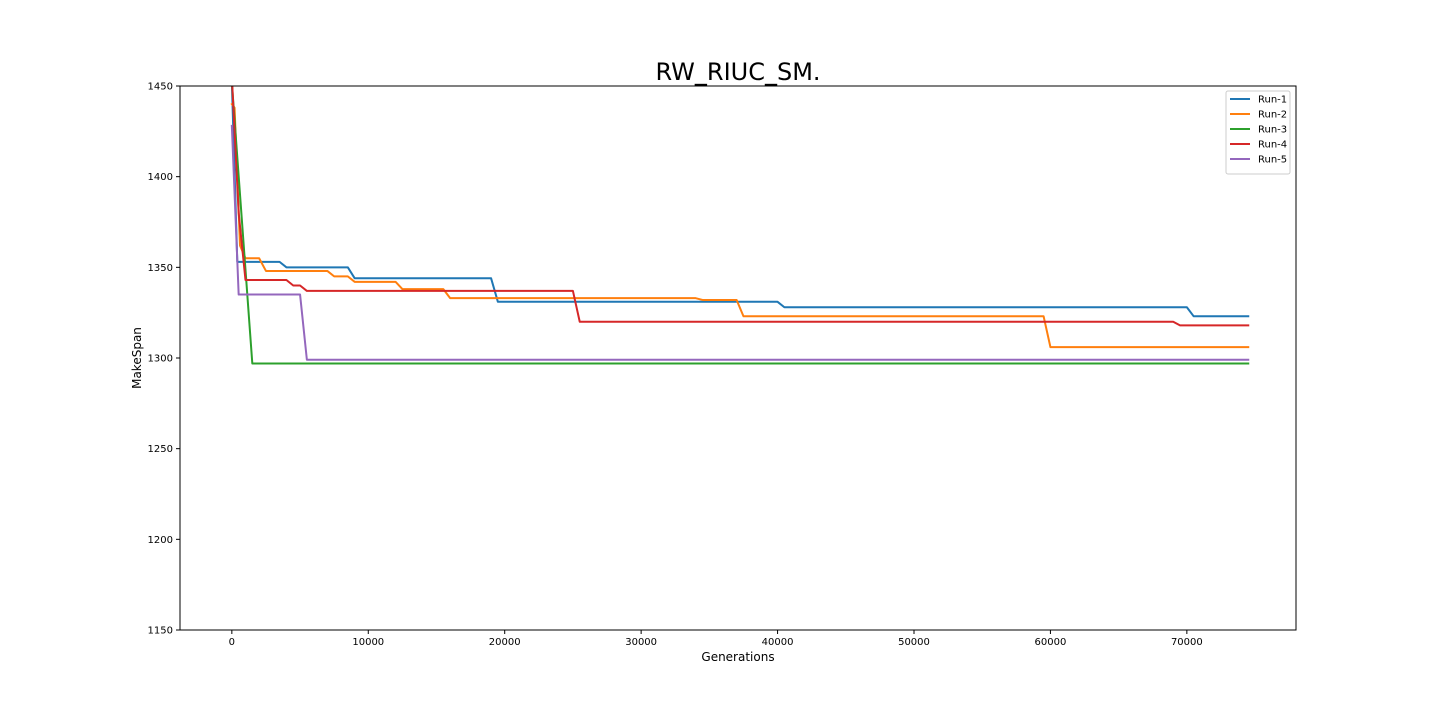  I want to click on legend-label: Run-2, so click(1272, 115).